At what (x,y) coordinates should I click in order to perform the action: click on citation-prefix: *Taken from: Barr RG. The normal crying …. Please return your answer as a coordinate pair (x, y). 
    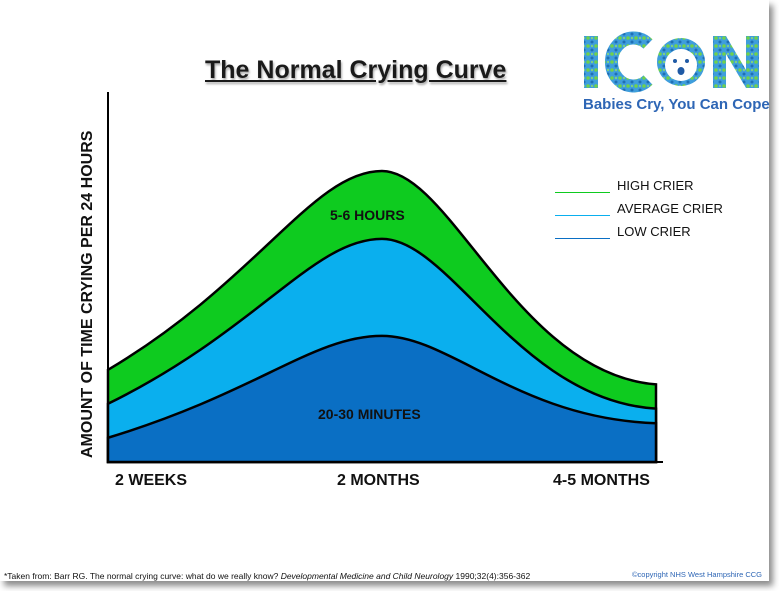
    Looking at the image, I should click on (142, 576).